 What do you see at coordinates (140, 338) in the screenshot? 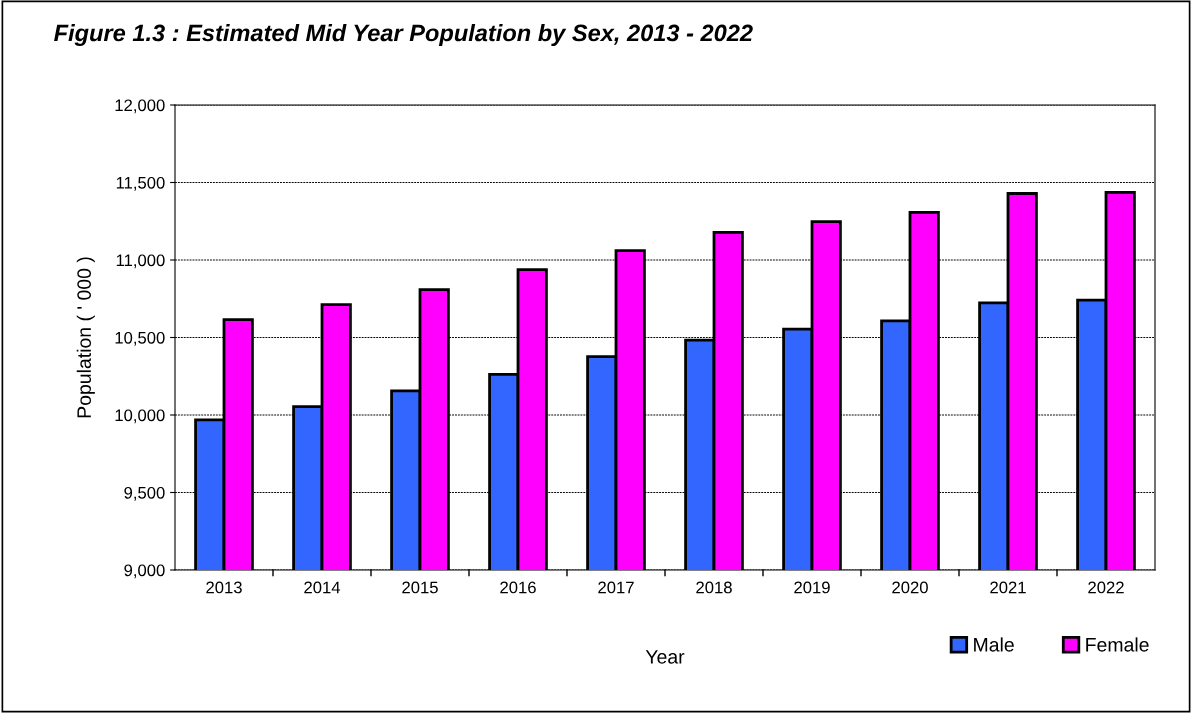
I see `y-tick-label: 10,500` at bounding box center [140, 338].